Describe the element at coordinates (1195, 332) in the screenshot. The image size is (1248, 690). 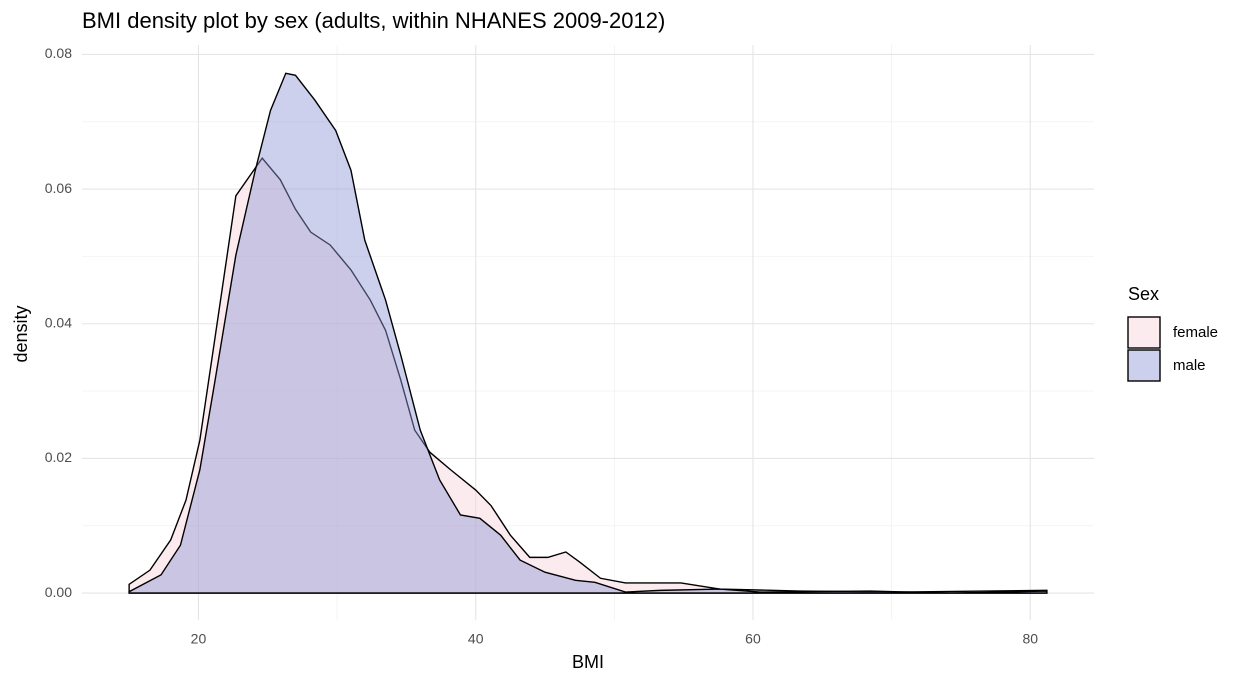
I see `legend-label: female` at that location.